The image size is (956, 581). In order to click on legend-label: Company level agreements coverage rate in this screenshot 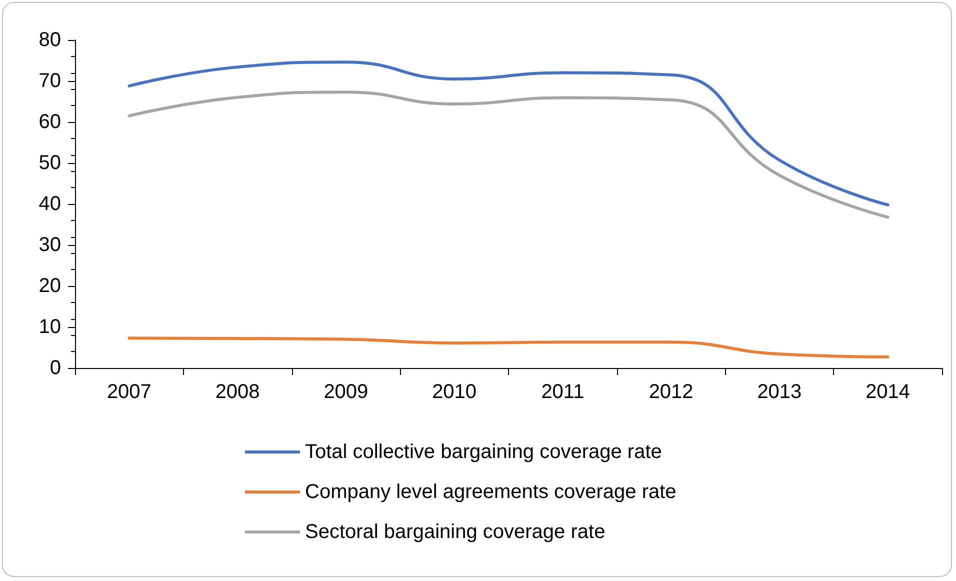, I will do `click(490, 492)`.